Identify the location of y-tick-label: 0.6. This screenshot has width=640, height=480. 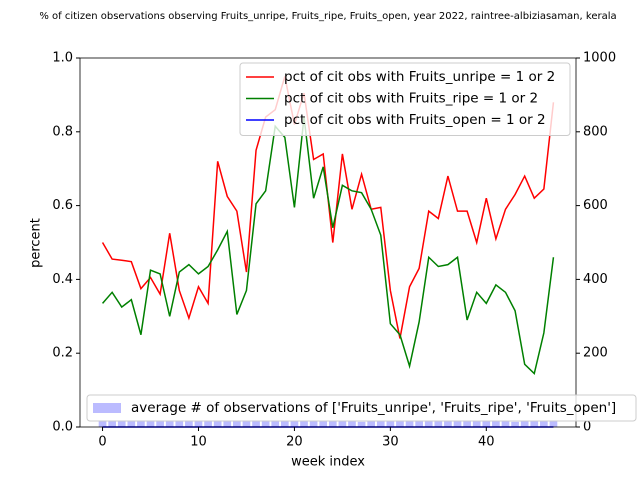
(62, 205).